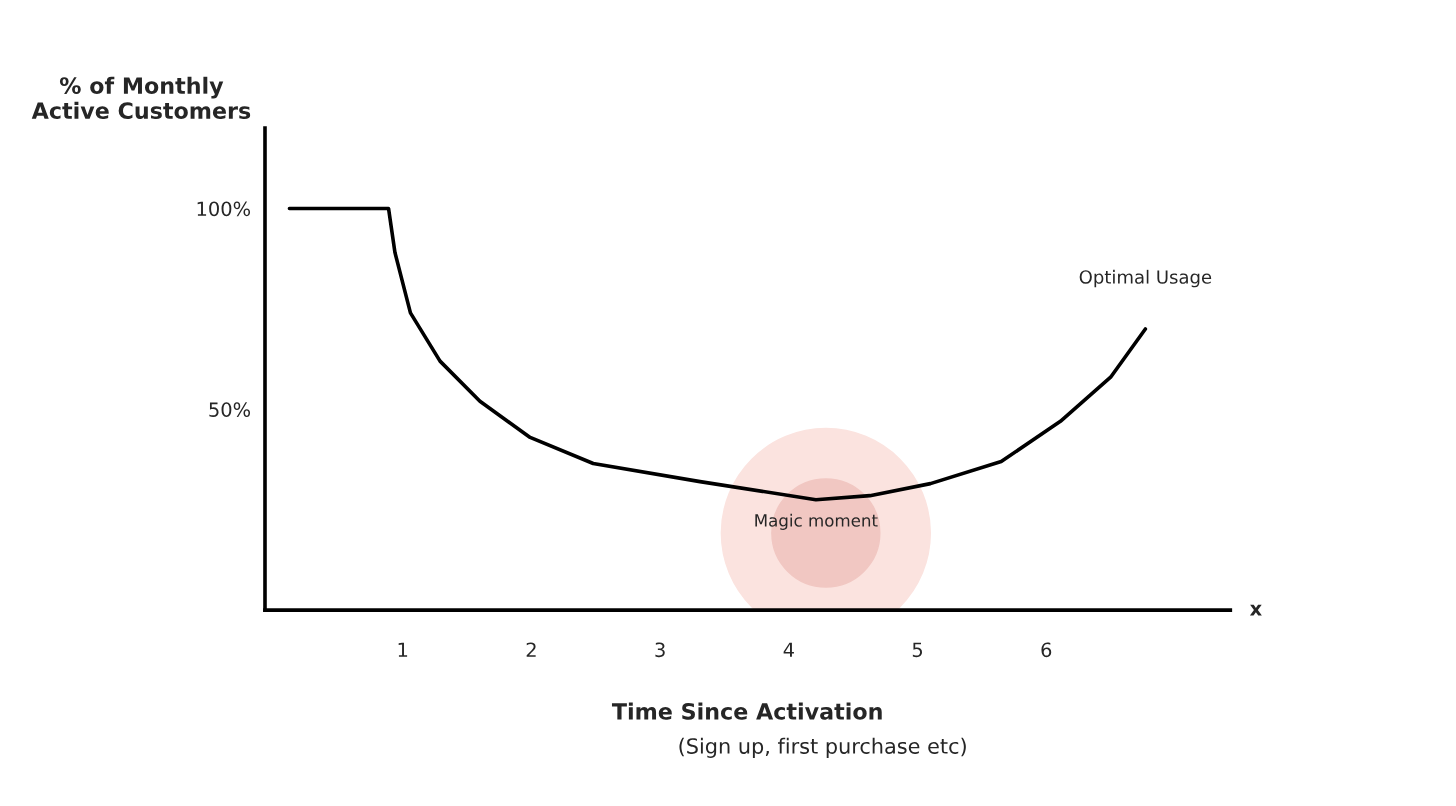  What do you see at coordinates (917, 650) in the screenshot?
I see `x-tick-label: 5` at bounding box center [917, 650].